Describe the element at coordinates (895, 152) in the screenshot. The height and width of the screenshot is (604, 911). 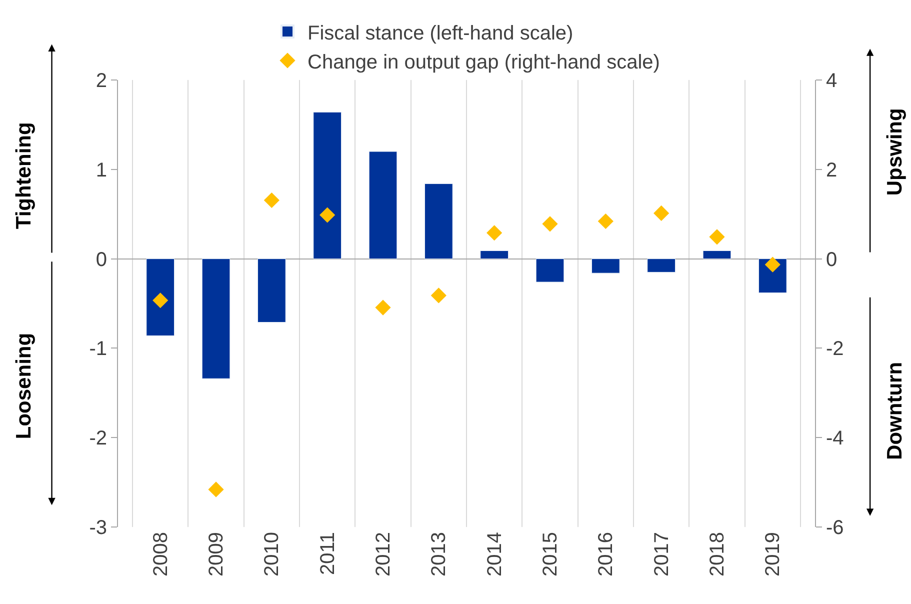
I see `text: Upswing` at that location.